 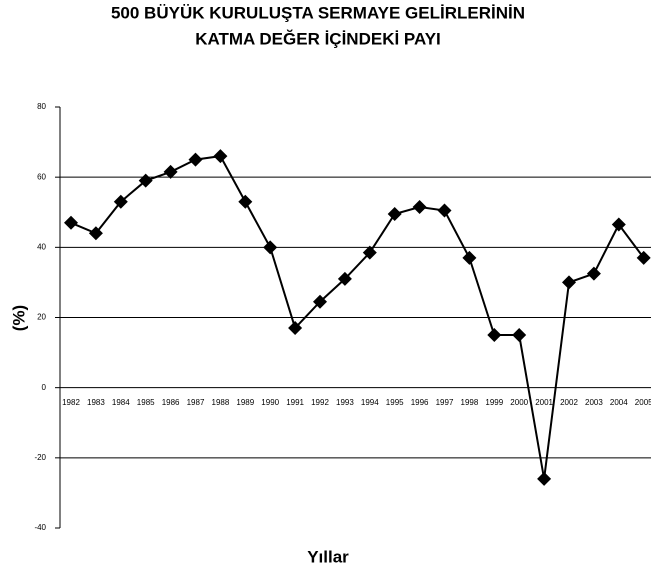 What do you see at coordinates (569, 402) in the screenshot?
I see `x-tick-label: 2002` at bounding box center [569, 402].